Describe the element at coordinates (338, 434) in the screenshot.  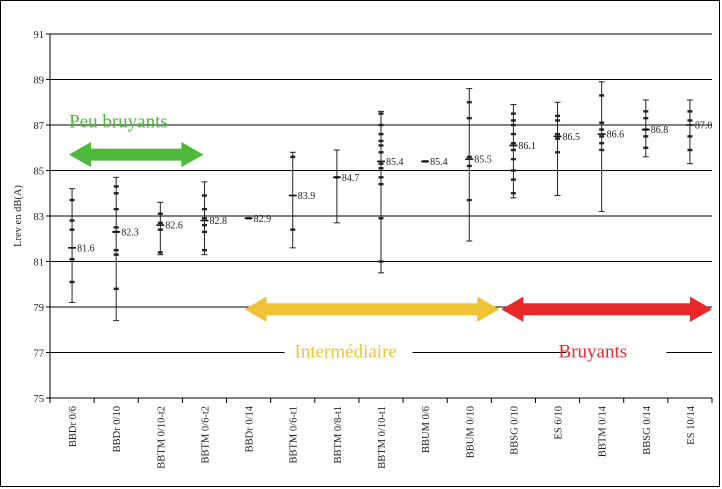
I see `x-tick-label: BBTM 0/8-t1` at that location.